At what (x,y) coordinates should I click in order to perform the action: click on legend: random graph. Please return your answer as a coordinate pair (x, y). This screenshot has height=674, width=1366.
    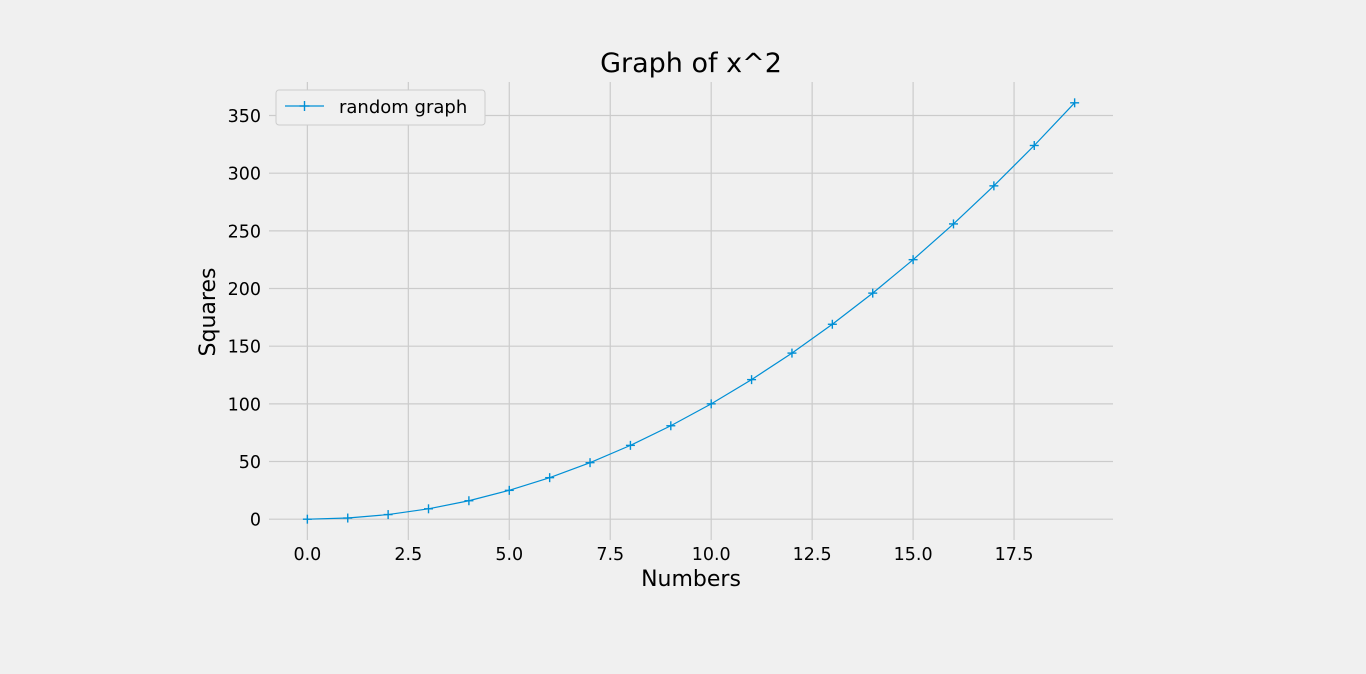
    Looking at the image, I should click on (380, 107).